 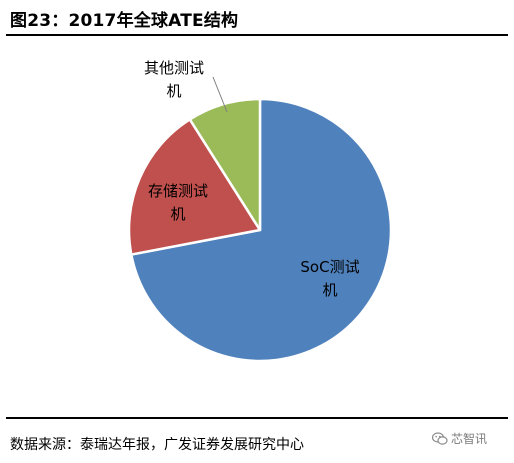 What do you see at coordinates (329, 267) in the screenshot?
I see `slice-label-line: SoC测试` at bounding box center [329, 267].